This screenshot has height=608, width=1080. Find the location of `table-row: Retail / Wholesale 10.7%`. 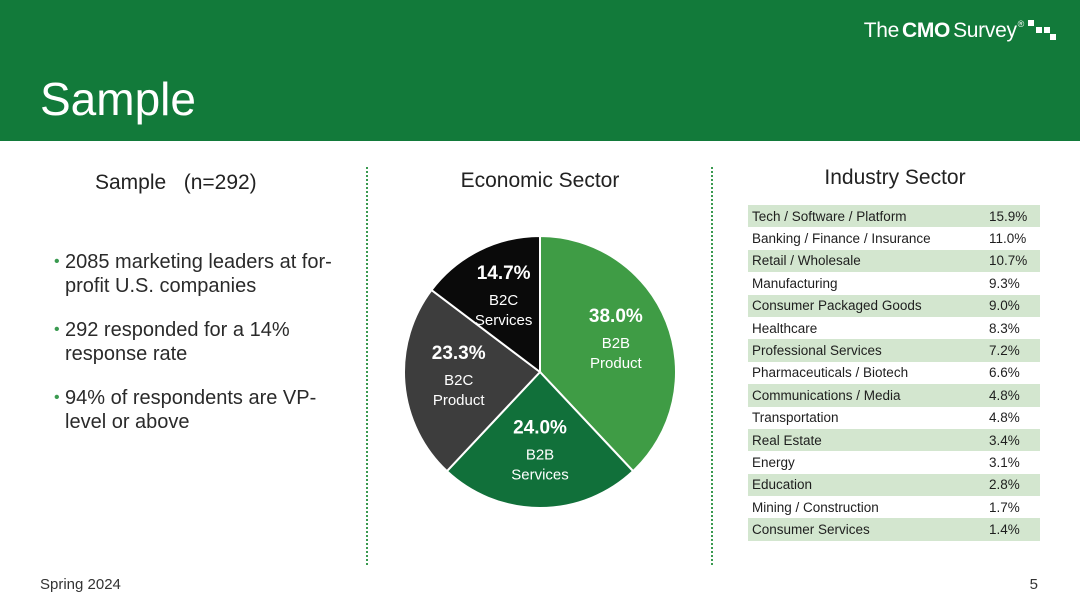

table-row: Retail / Wholesale 10.7% is located at coordinates (894, 261).